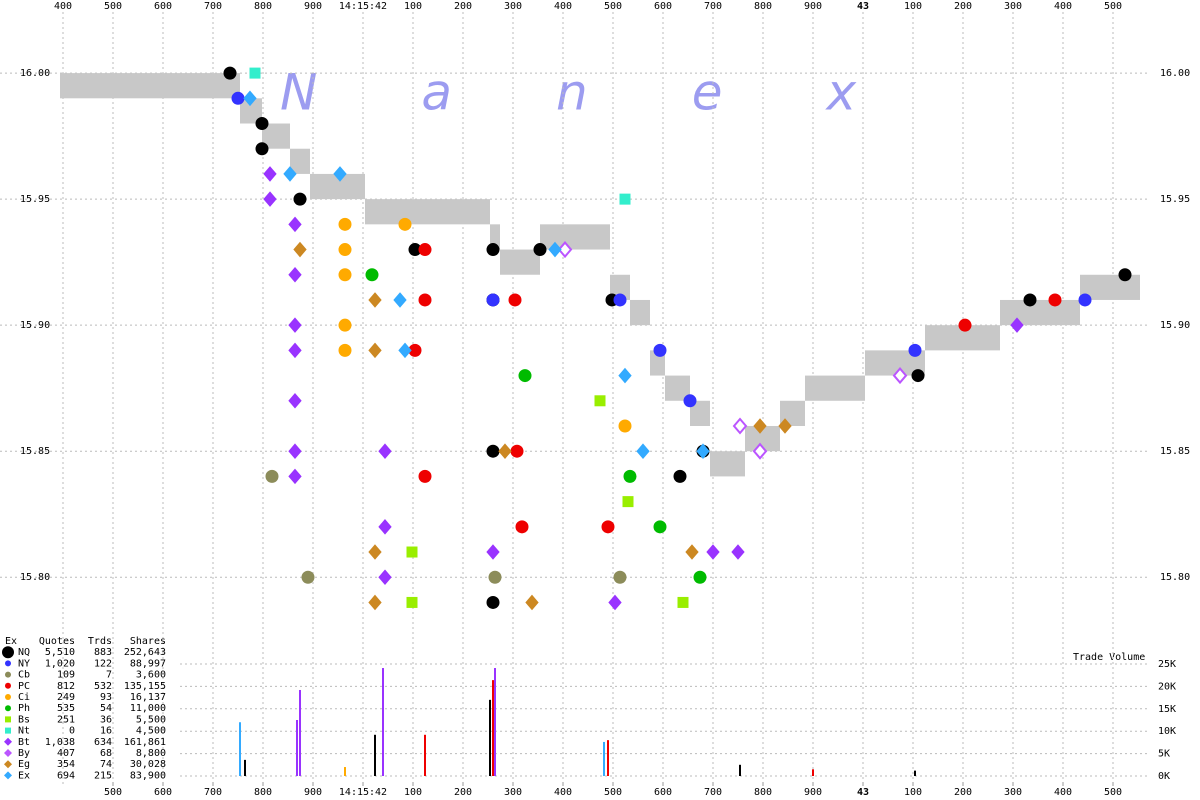  Describe the element at coordinates (66, 753) in the screenshot. I see `table-cell: 407` at that location.